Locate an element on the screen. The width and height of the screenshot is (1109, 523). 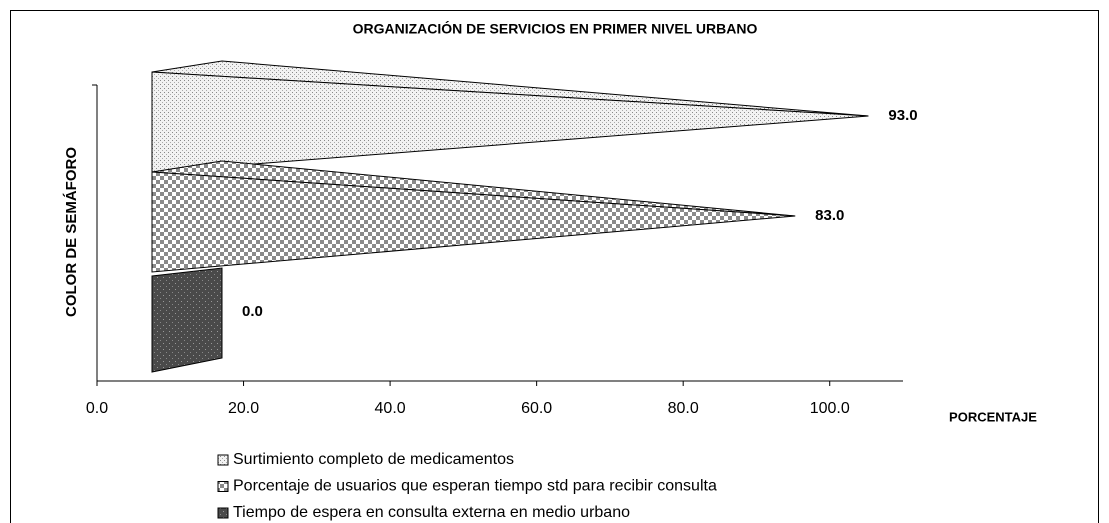
x-tick-label: 80.0 is located at coordinates (683, 408).